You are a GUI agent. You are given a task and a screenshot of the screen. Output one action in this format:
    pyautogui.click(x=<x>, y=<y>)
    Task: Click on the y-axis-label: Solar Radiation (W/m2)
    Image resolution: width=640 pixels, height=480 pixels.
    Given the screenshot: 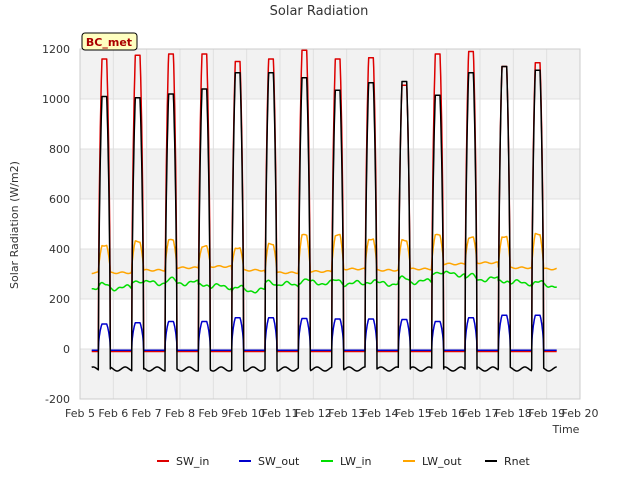 What is the action you would take?
    pyautogui.click(x=14, y=225)
    